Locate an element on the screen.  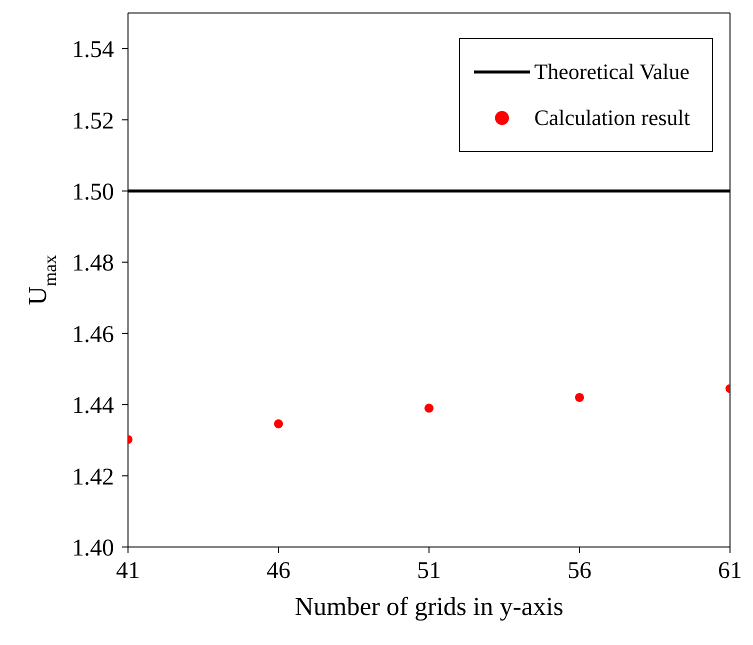
legend-label: Calculation result is located at coordinates (612, 118).